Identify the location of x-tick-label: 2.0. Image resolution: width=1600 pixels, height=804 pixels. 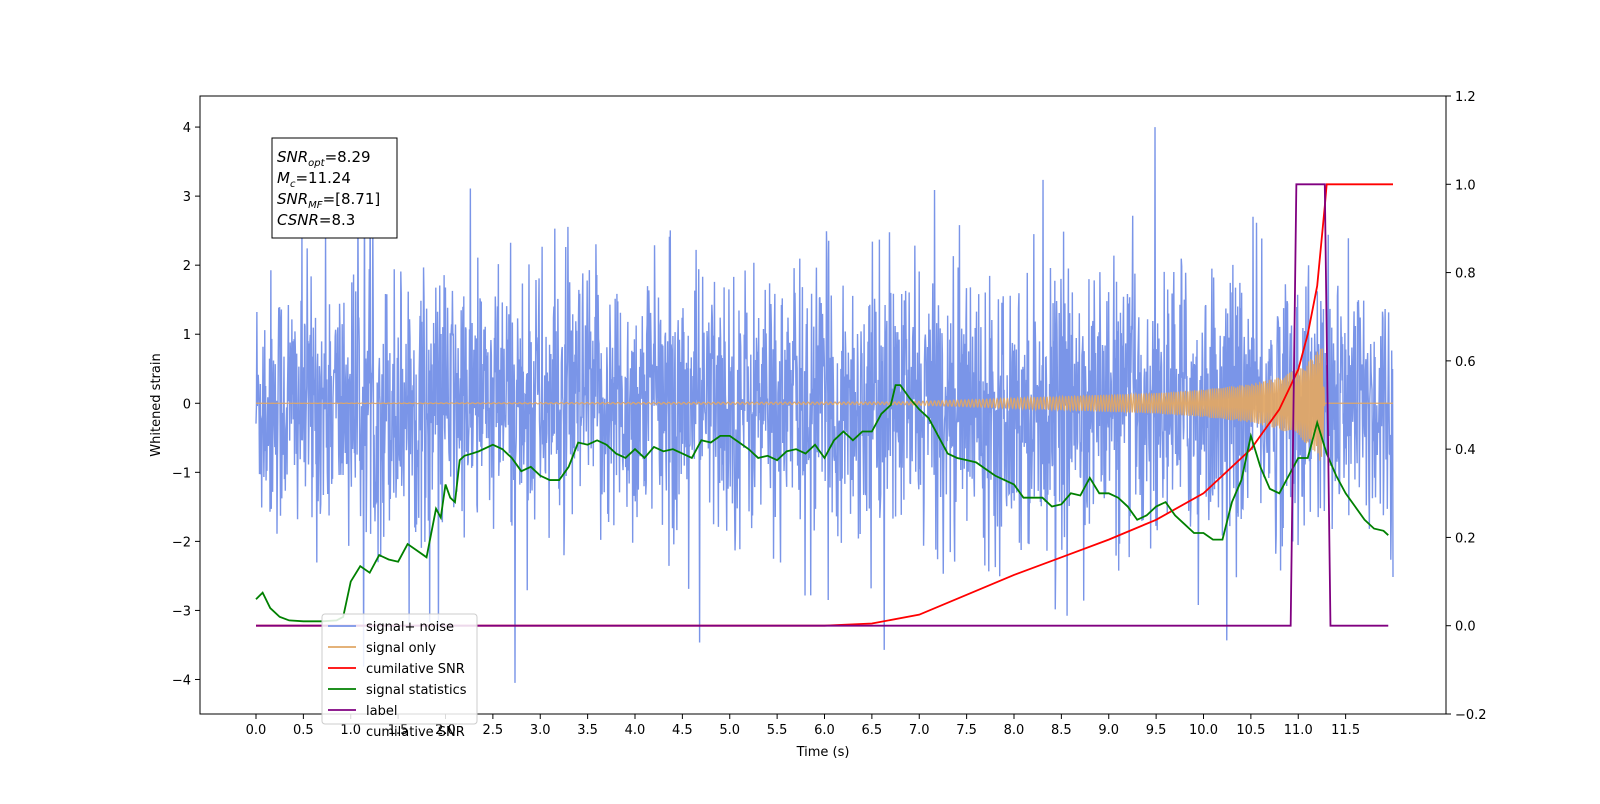
(445, 730).